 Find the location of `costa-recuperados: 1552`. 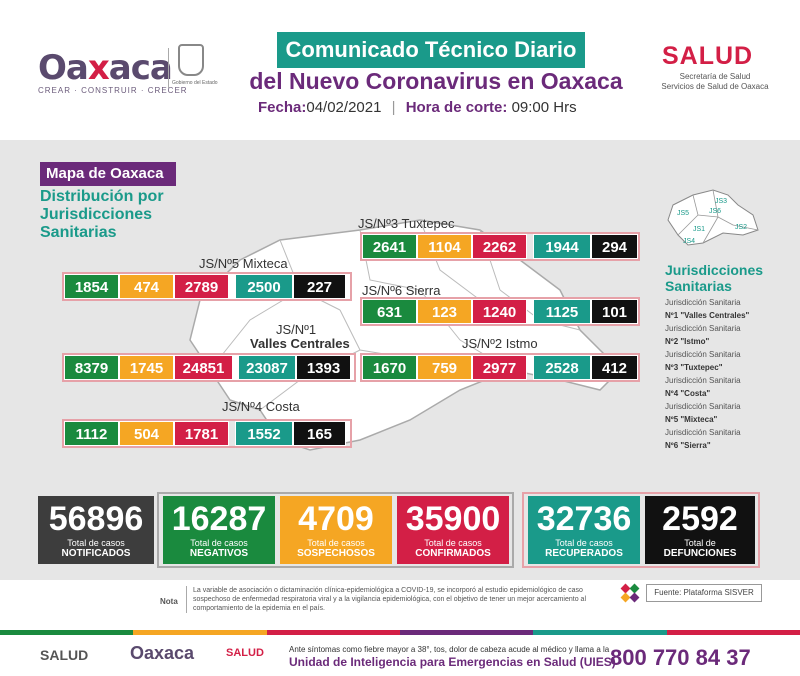

costa-recuperados: 1552 is located at coordinates (264, 433).